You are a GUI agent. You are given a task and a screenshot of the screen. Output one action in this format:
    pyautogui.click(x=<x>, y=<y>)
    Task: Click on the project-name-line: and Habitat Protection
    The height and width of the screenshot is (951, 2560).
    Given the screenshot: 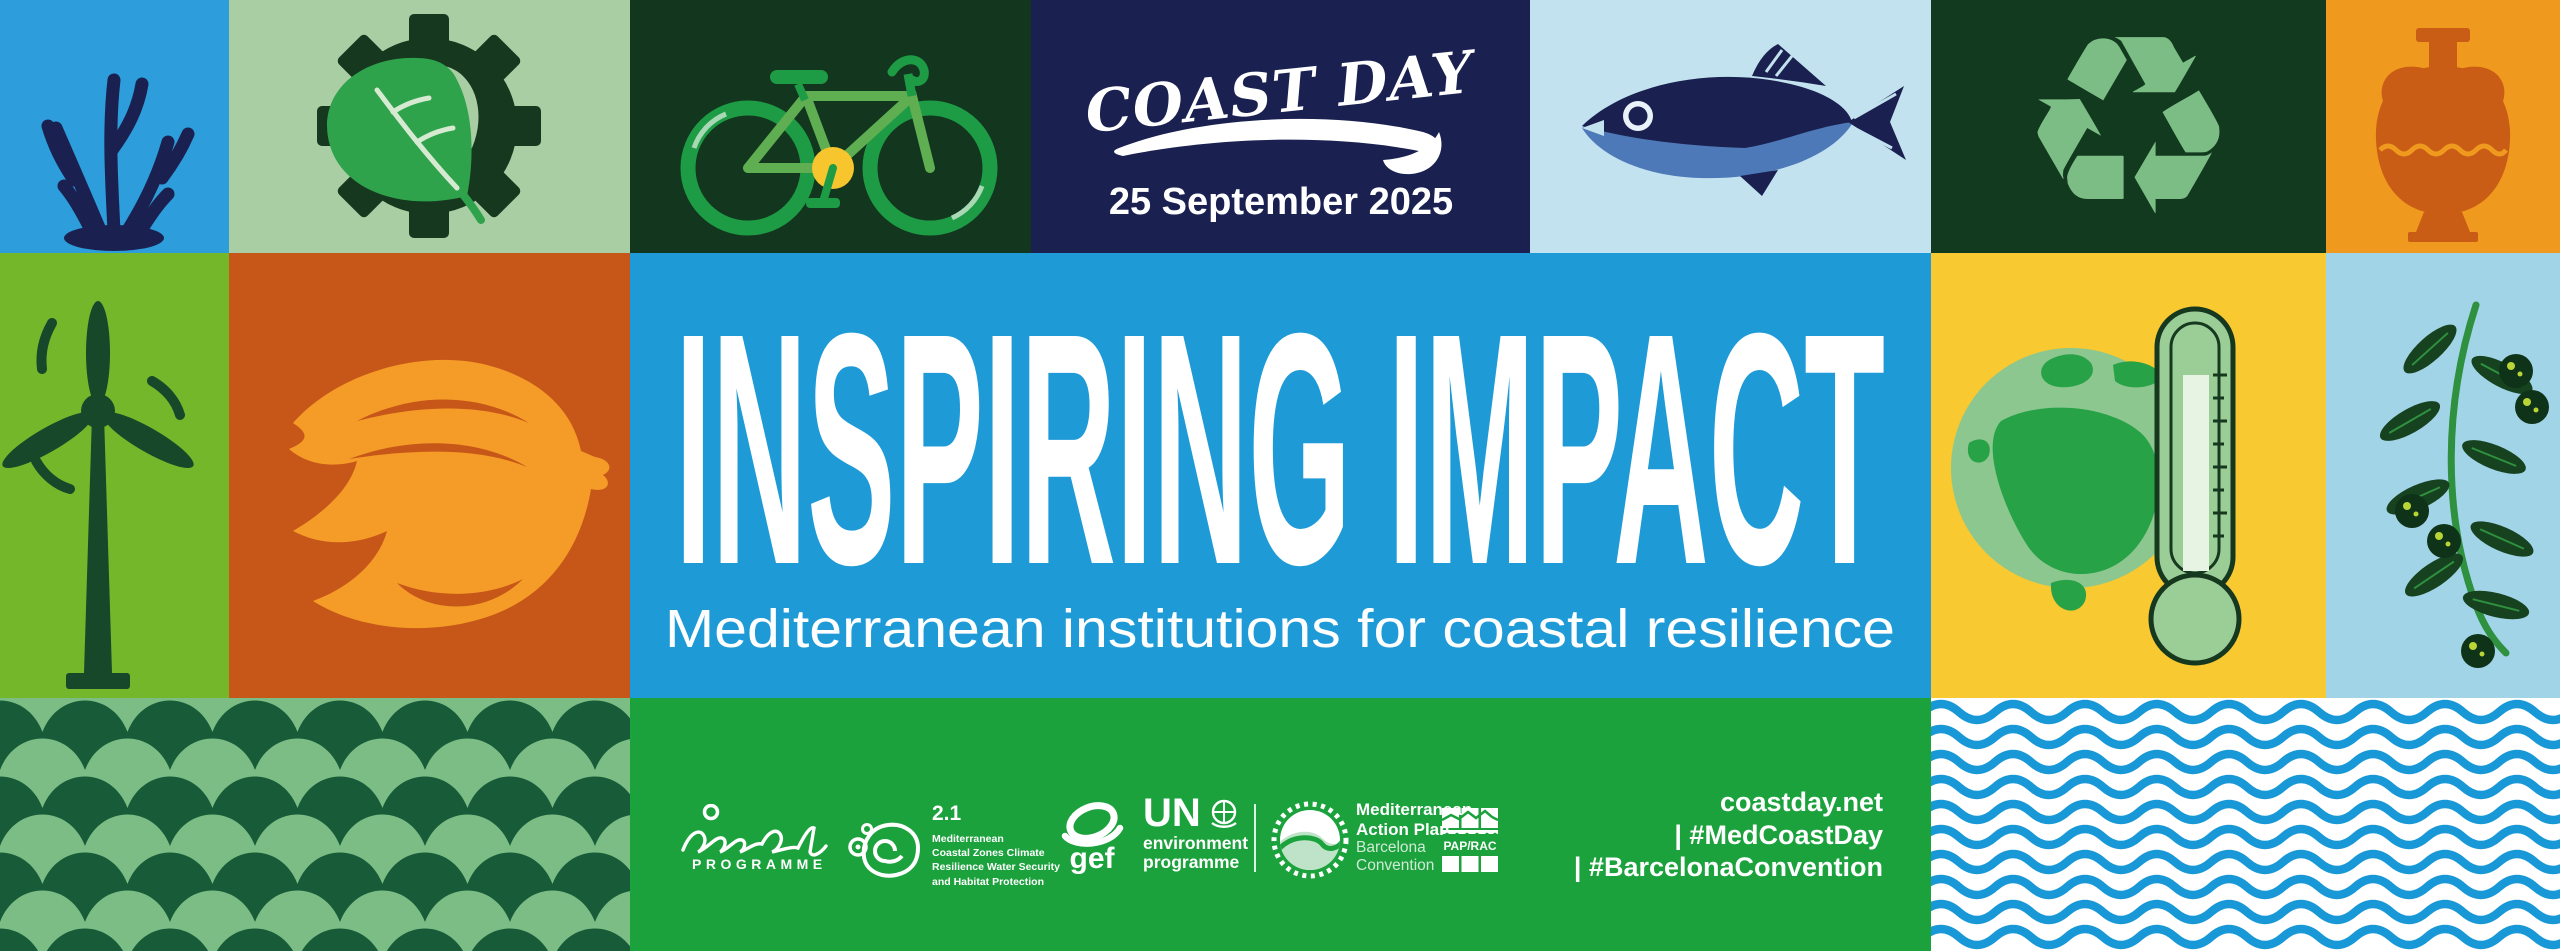 What is the action you would take?
    pyautogui.click(x=988, y=881)
    